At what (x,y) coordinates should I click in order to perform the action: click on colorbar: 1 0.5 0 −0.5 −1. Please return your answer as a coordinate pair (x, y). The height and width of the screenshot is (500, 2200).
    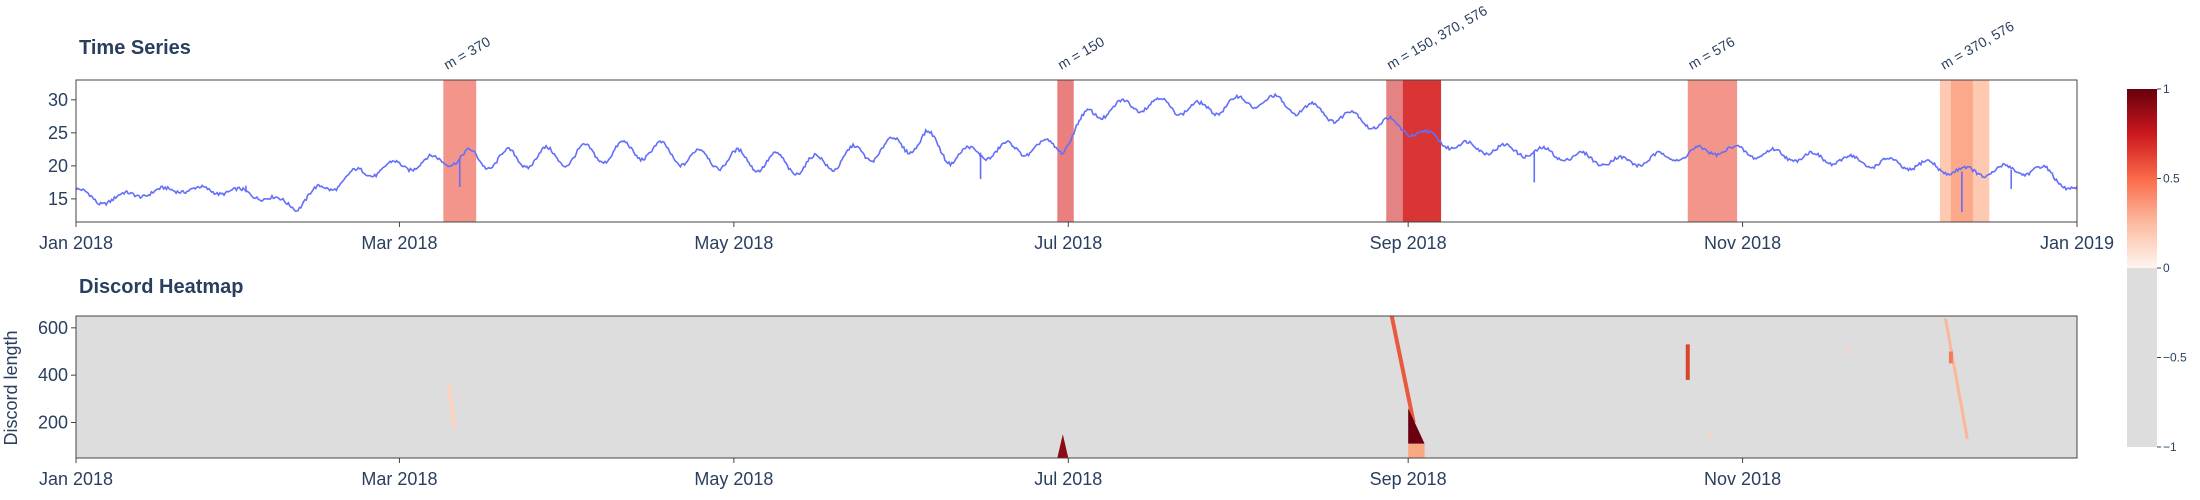
    Looking at the image, I should click on (2157, 268).